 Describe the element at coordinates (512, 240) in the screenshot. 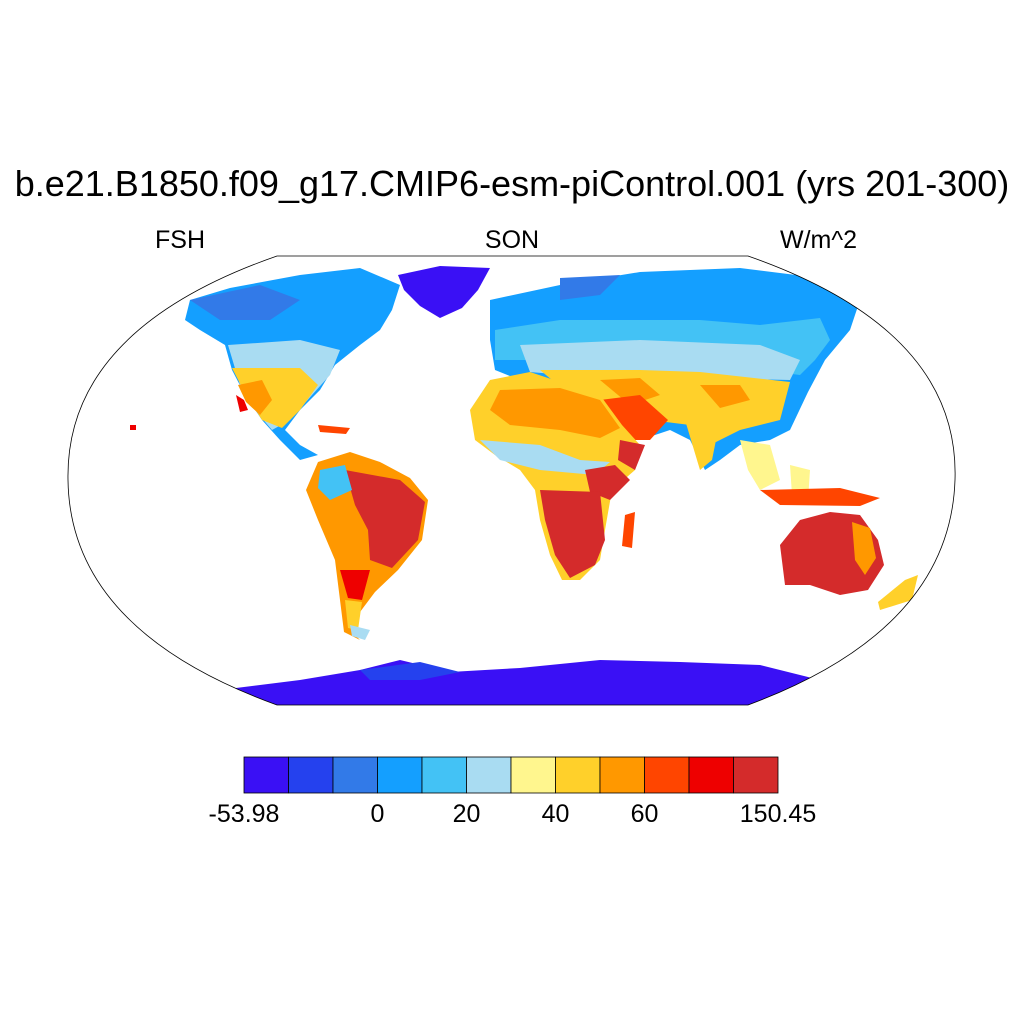

I see `season-label: SON` at that location.